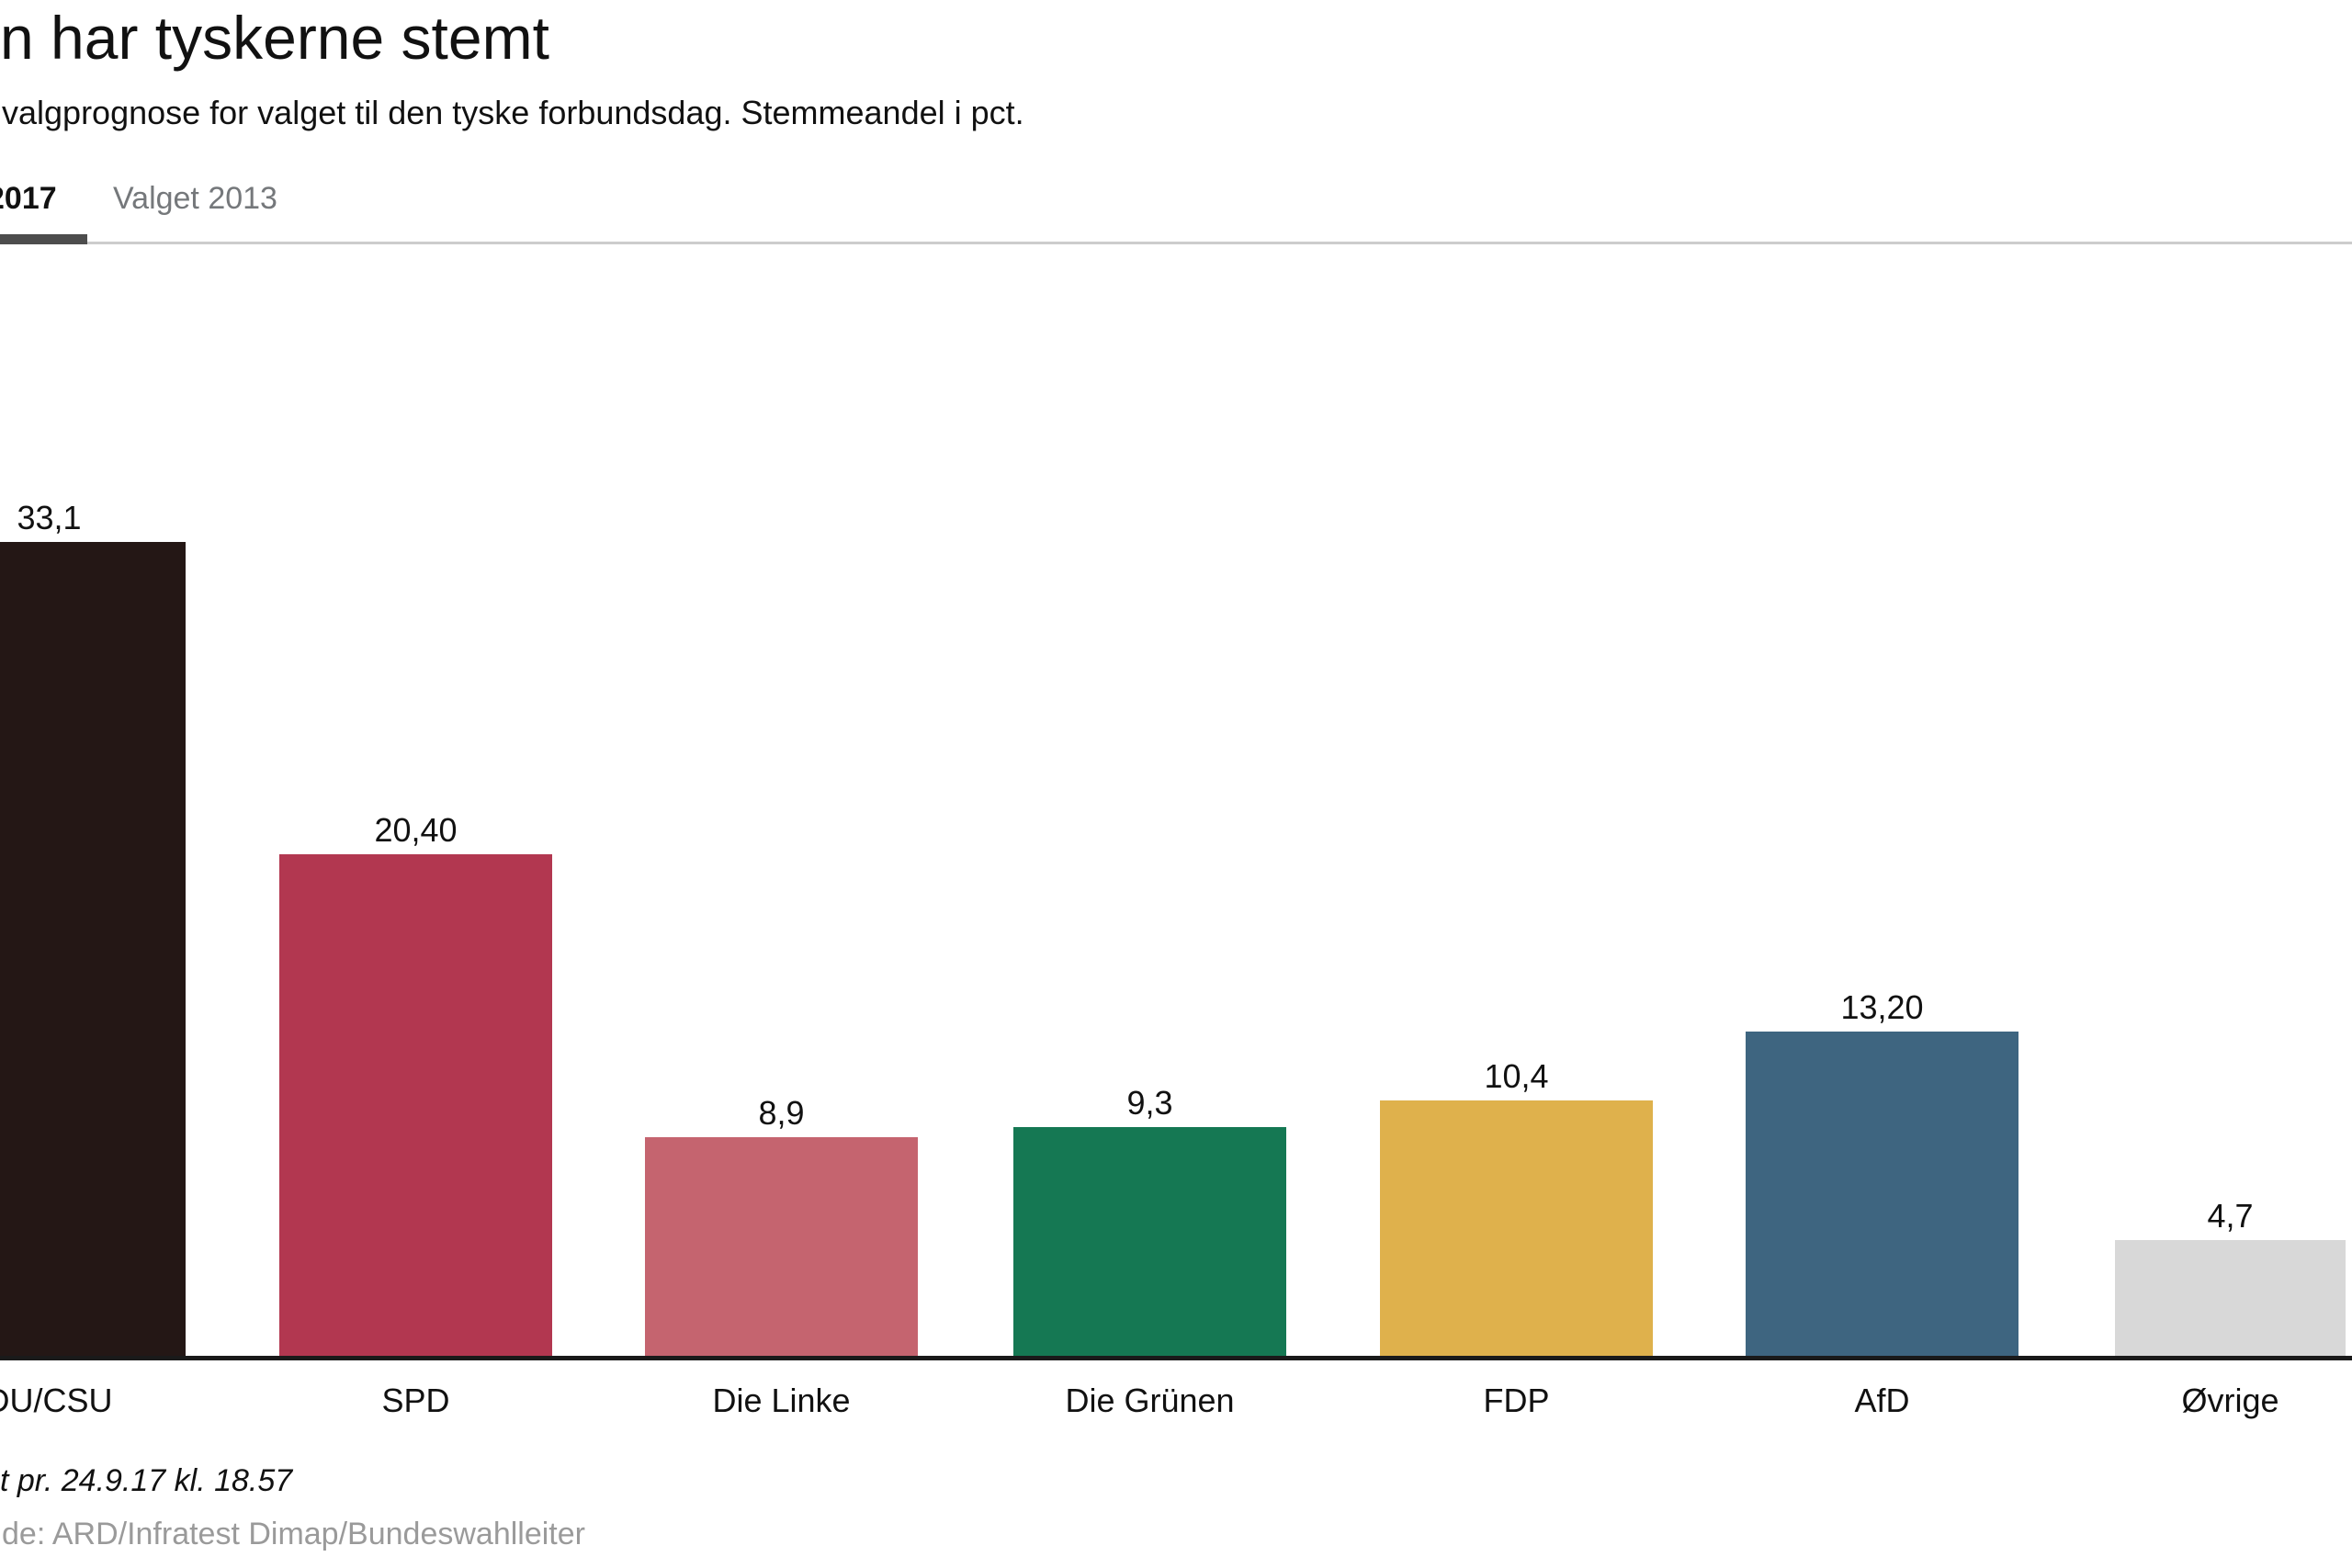 The width and height of the screenshot is (2352, 1568). I want to click on page-title: n har tyskerne stemt, so click(275, 38).